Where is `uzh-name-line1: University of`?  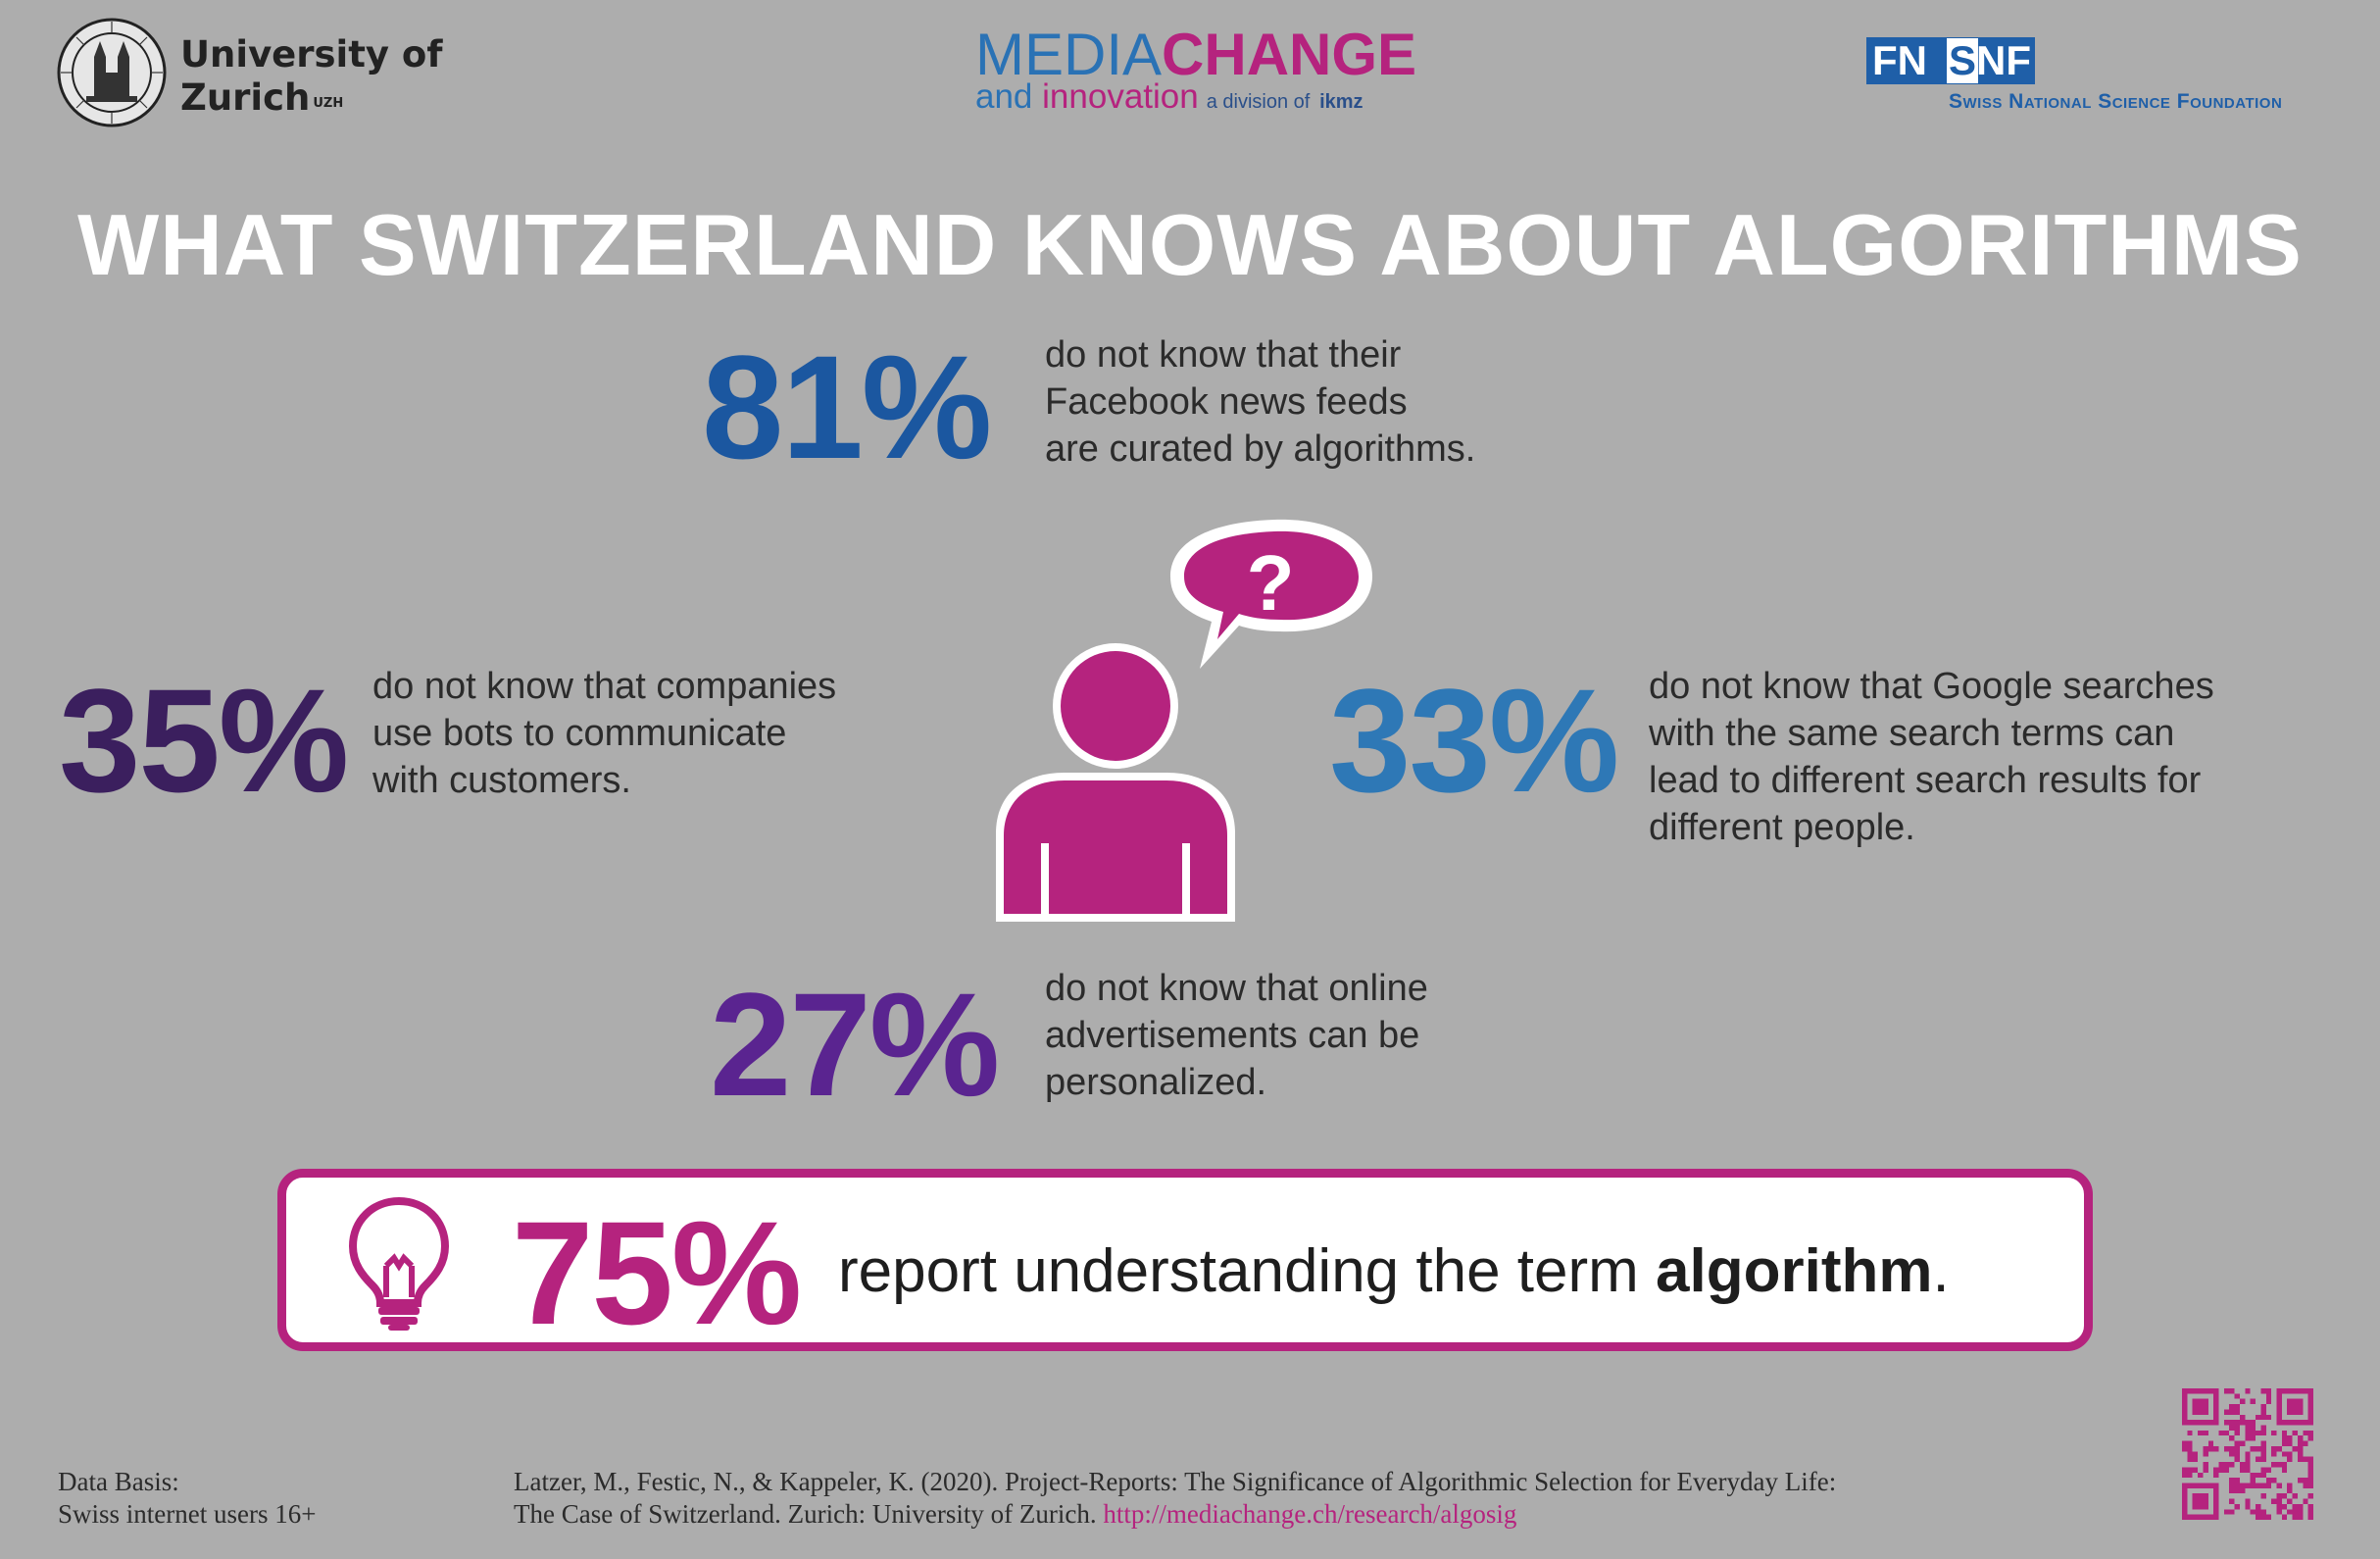
uzh-name-line1: University of is located at coordinates (311, 54).